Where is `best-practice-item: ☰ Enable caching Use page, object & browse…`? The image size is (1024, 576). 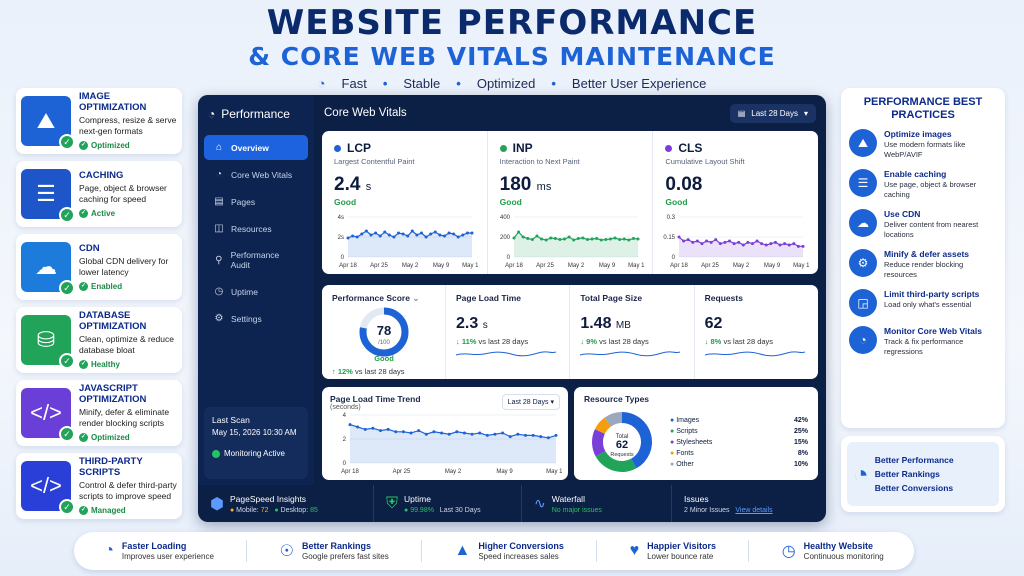
best-practice-item: ☰ Enable caching Use page, object & browse… is located at coordinates (923, 184).